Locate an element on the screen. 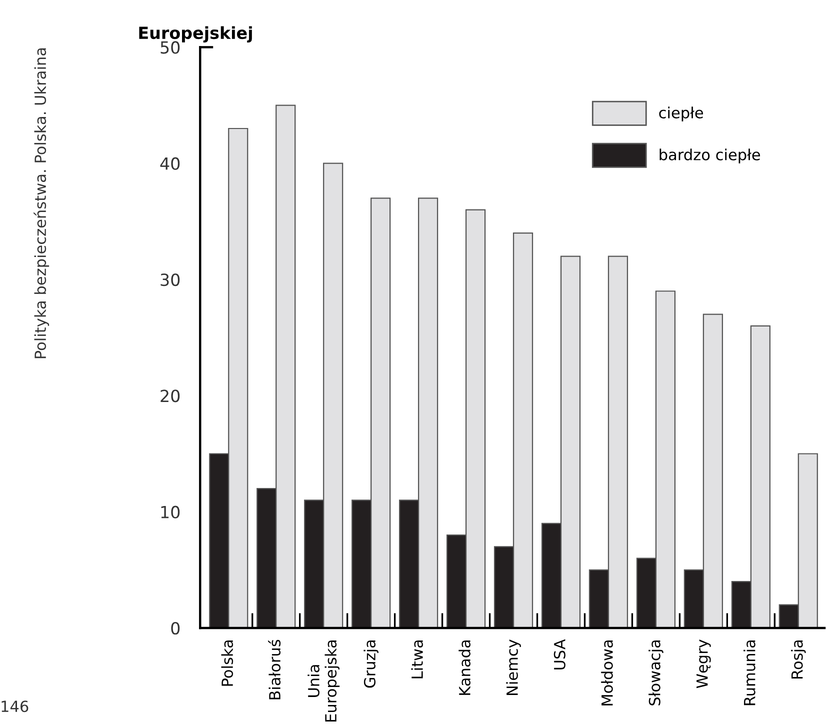 The image size is (827, 726). x-tick-label: Niemcy is located at coordinates (513, 667).